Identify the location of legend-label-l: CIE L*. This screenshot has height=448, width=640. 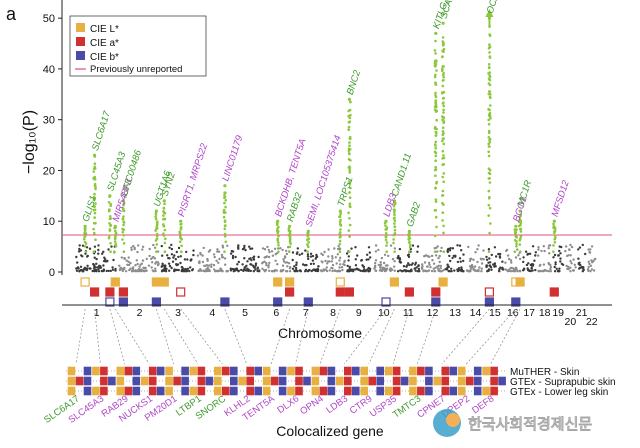
(104, 29).